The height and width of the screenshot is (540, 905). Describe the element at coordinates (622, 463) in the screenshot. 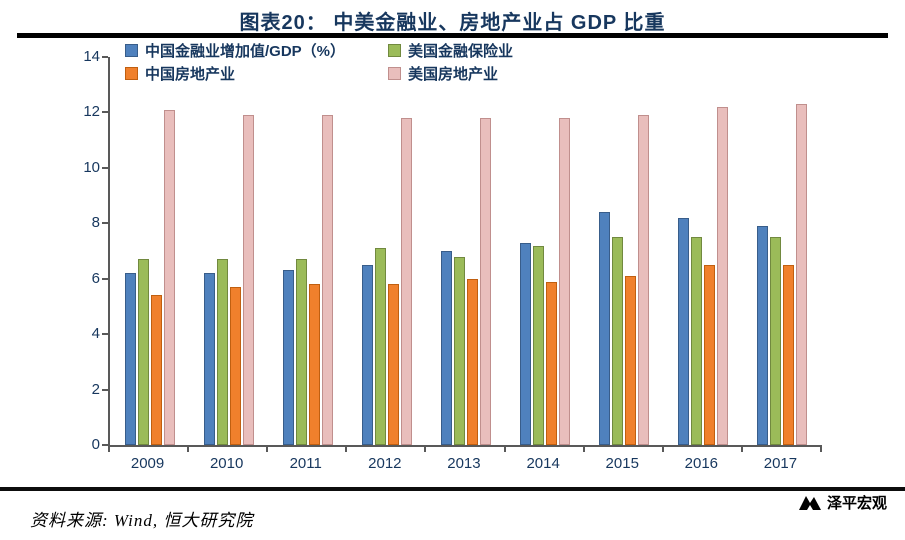

I see `x-axis-label-2015: 2015` at that location.